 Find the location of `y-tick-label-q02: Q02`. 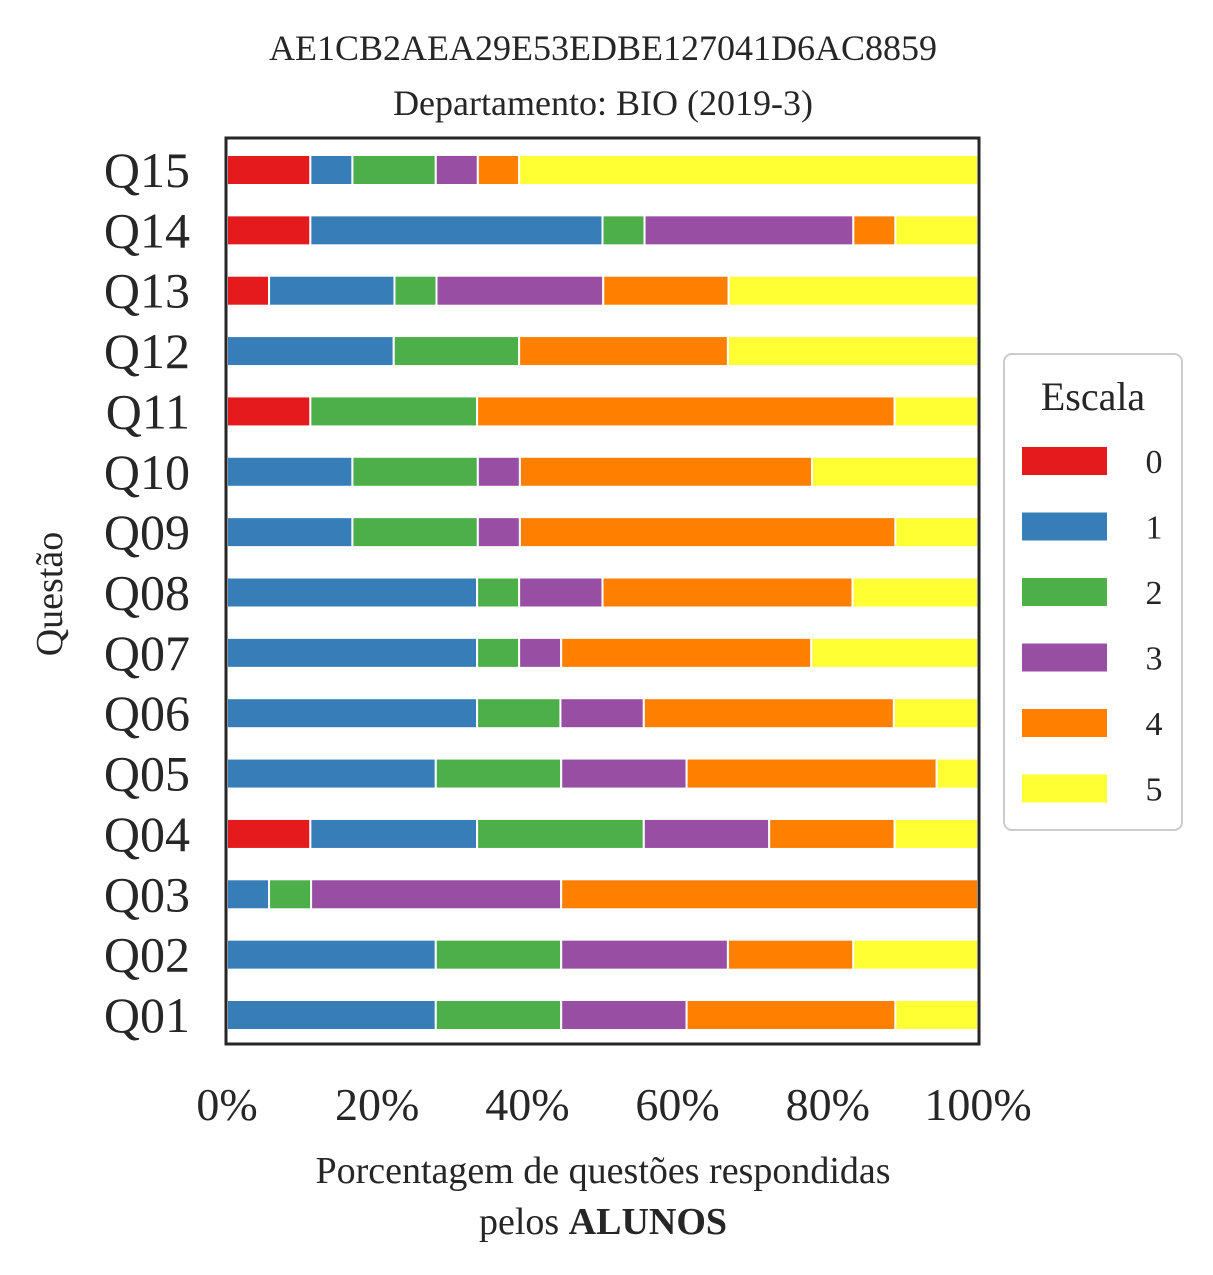

y-tick-label-q02: Q02 is located at coordinates (147, 955).